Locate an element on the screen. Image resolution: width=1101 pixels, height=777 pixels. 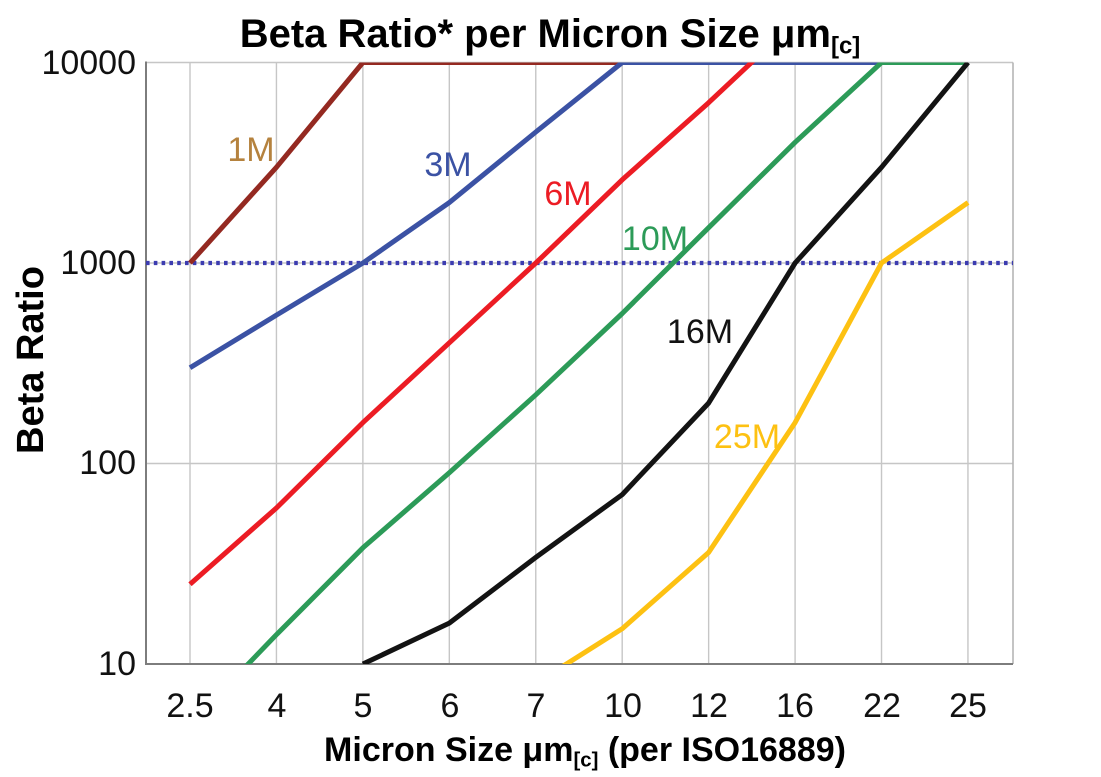
chart-title: Beta Ratio* per Micron Size μm[c] is located at coordinates (550, 36).